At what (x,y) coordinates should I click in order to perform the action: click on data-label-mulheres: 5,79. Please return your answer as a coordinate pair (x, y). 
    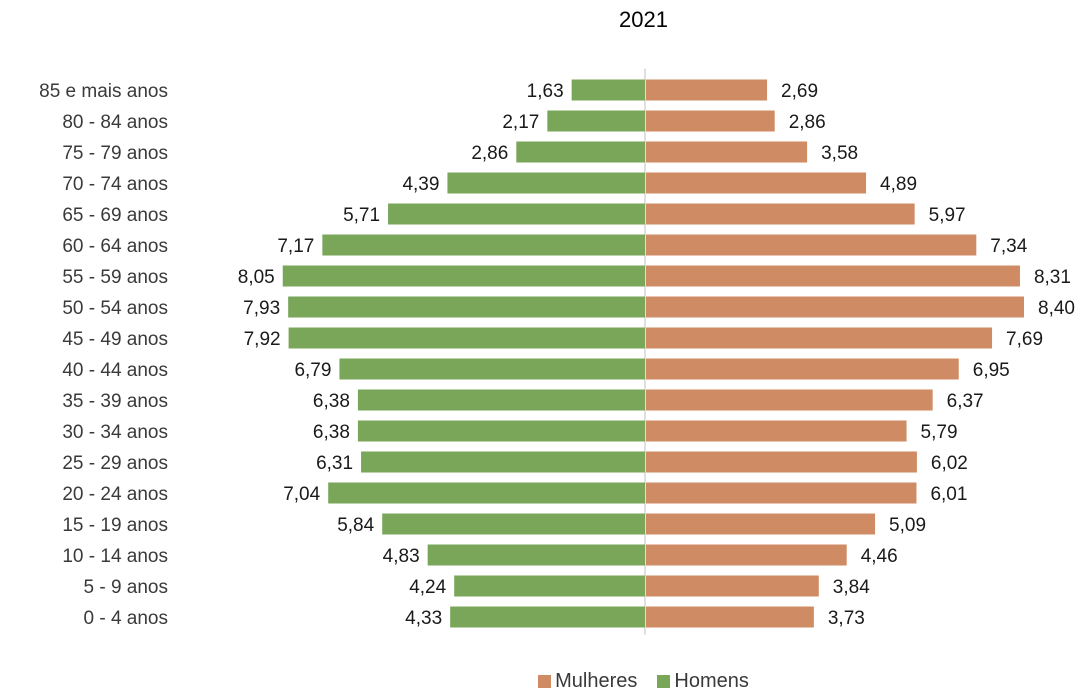
    Looking at the image, I should click on (939, 432).